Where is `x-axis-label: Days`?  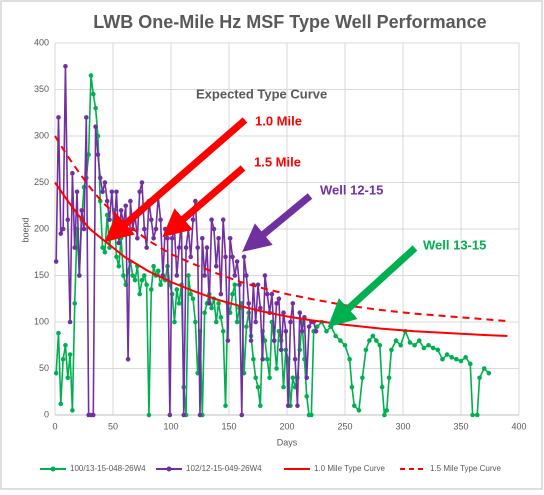
x-axis-label: Days is located at coordinates (287, 442).